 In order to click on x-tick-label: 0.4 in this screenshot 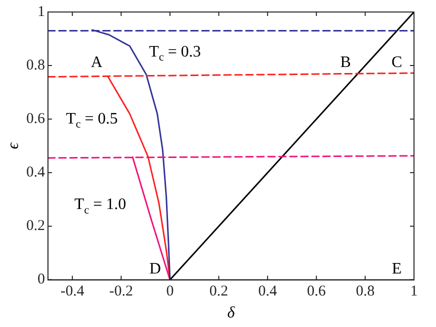, I will do `click(268, 292)`.